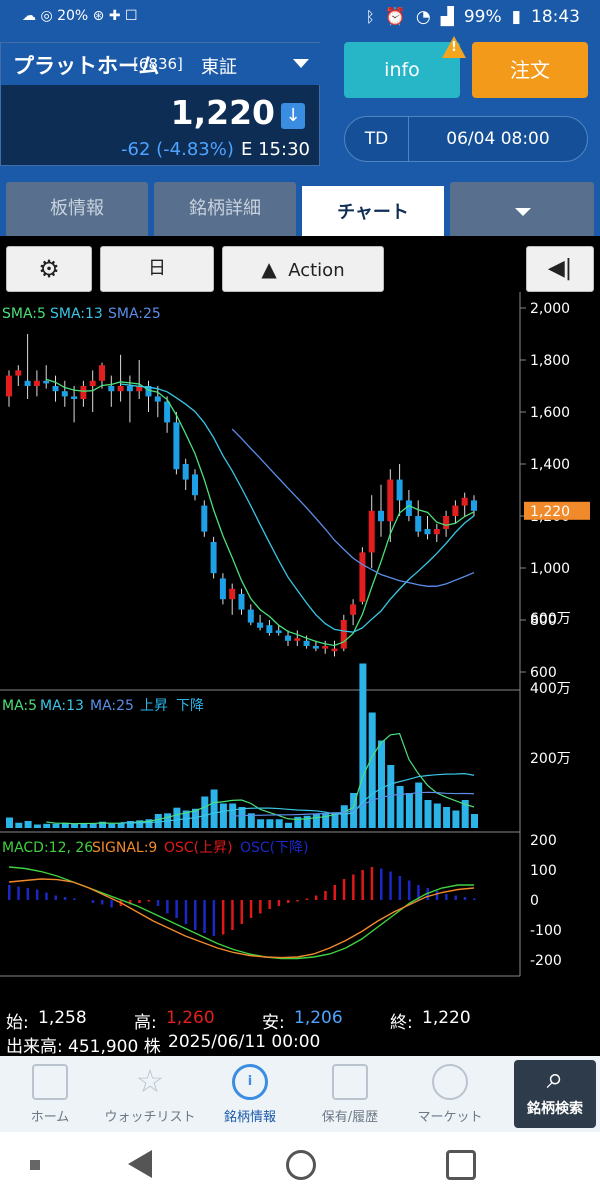  Describe the element at coordinates (395, 17) in the screenshot. I see `alarm-icon: ⏰` at that location.